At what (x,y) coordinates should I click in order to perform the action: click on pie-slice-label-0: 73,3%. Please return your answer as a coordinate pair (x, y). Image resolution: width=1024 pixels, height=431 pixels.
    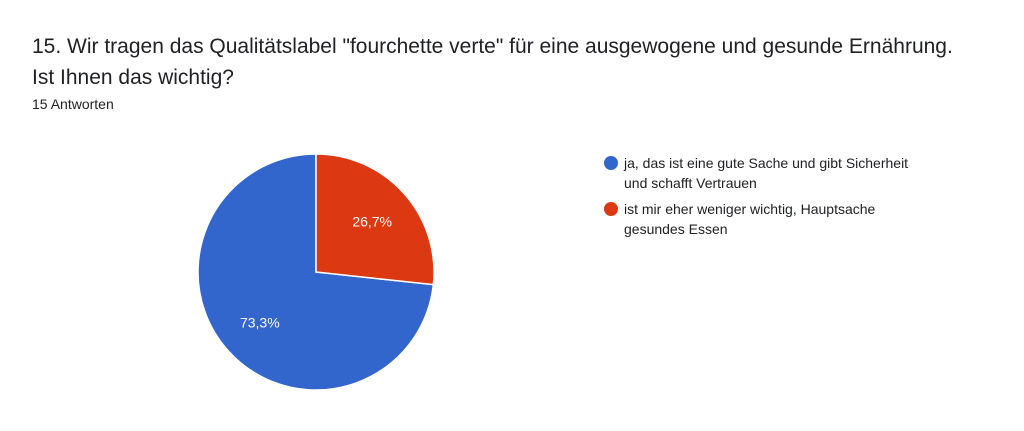
    Looking at the image, I should click on (260, 322).